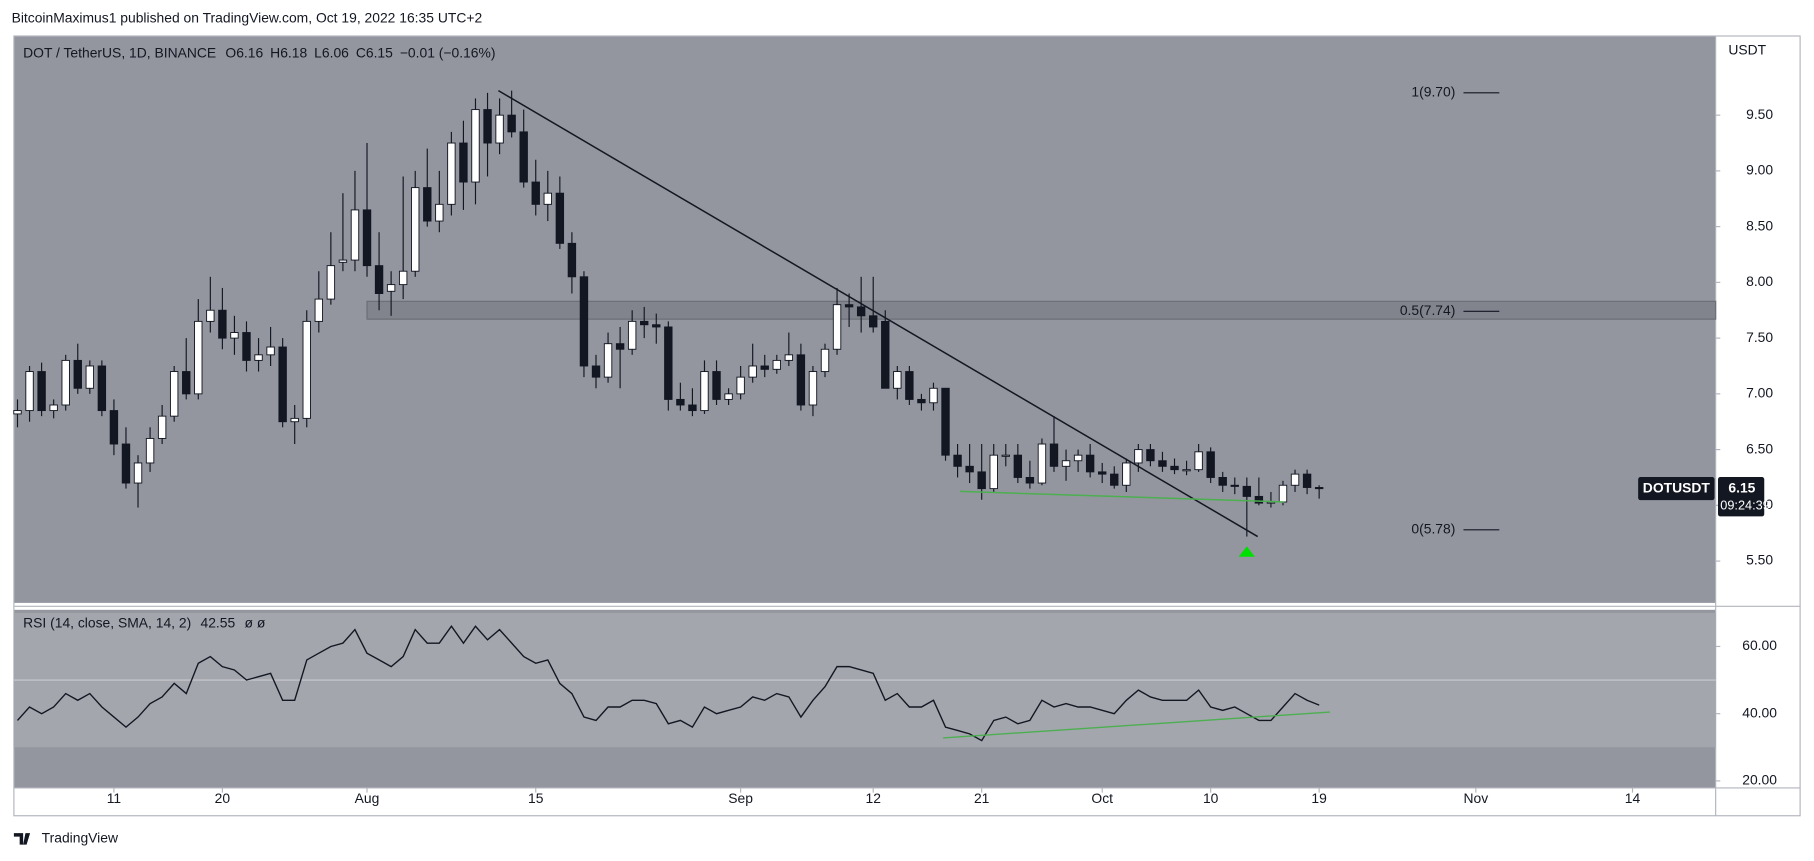 The width and height of the screenshot is (1814, 861). I want to click on rsi-legend: RSI (14, close, SMA, 14, 2) 42.55 ø ø, so click(144, 622).